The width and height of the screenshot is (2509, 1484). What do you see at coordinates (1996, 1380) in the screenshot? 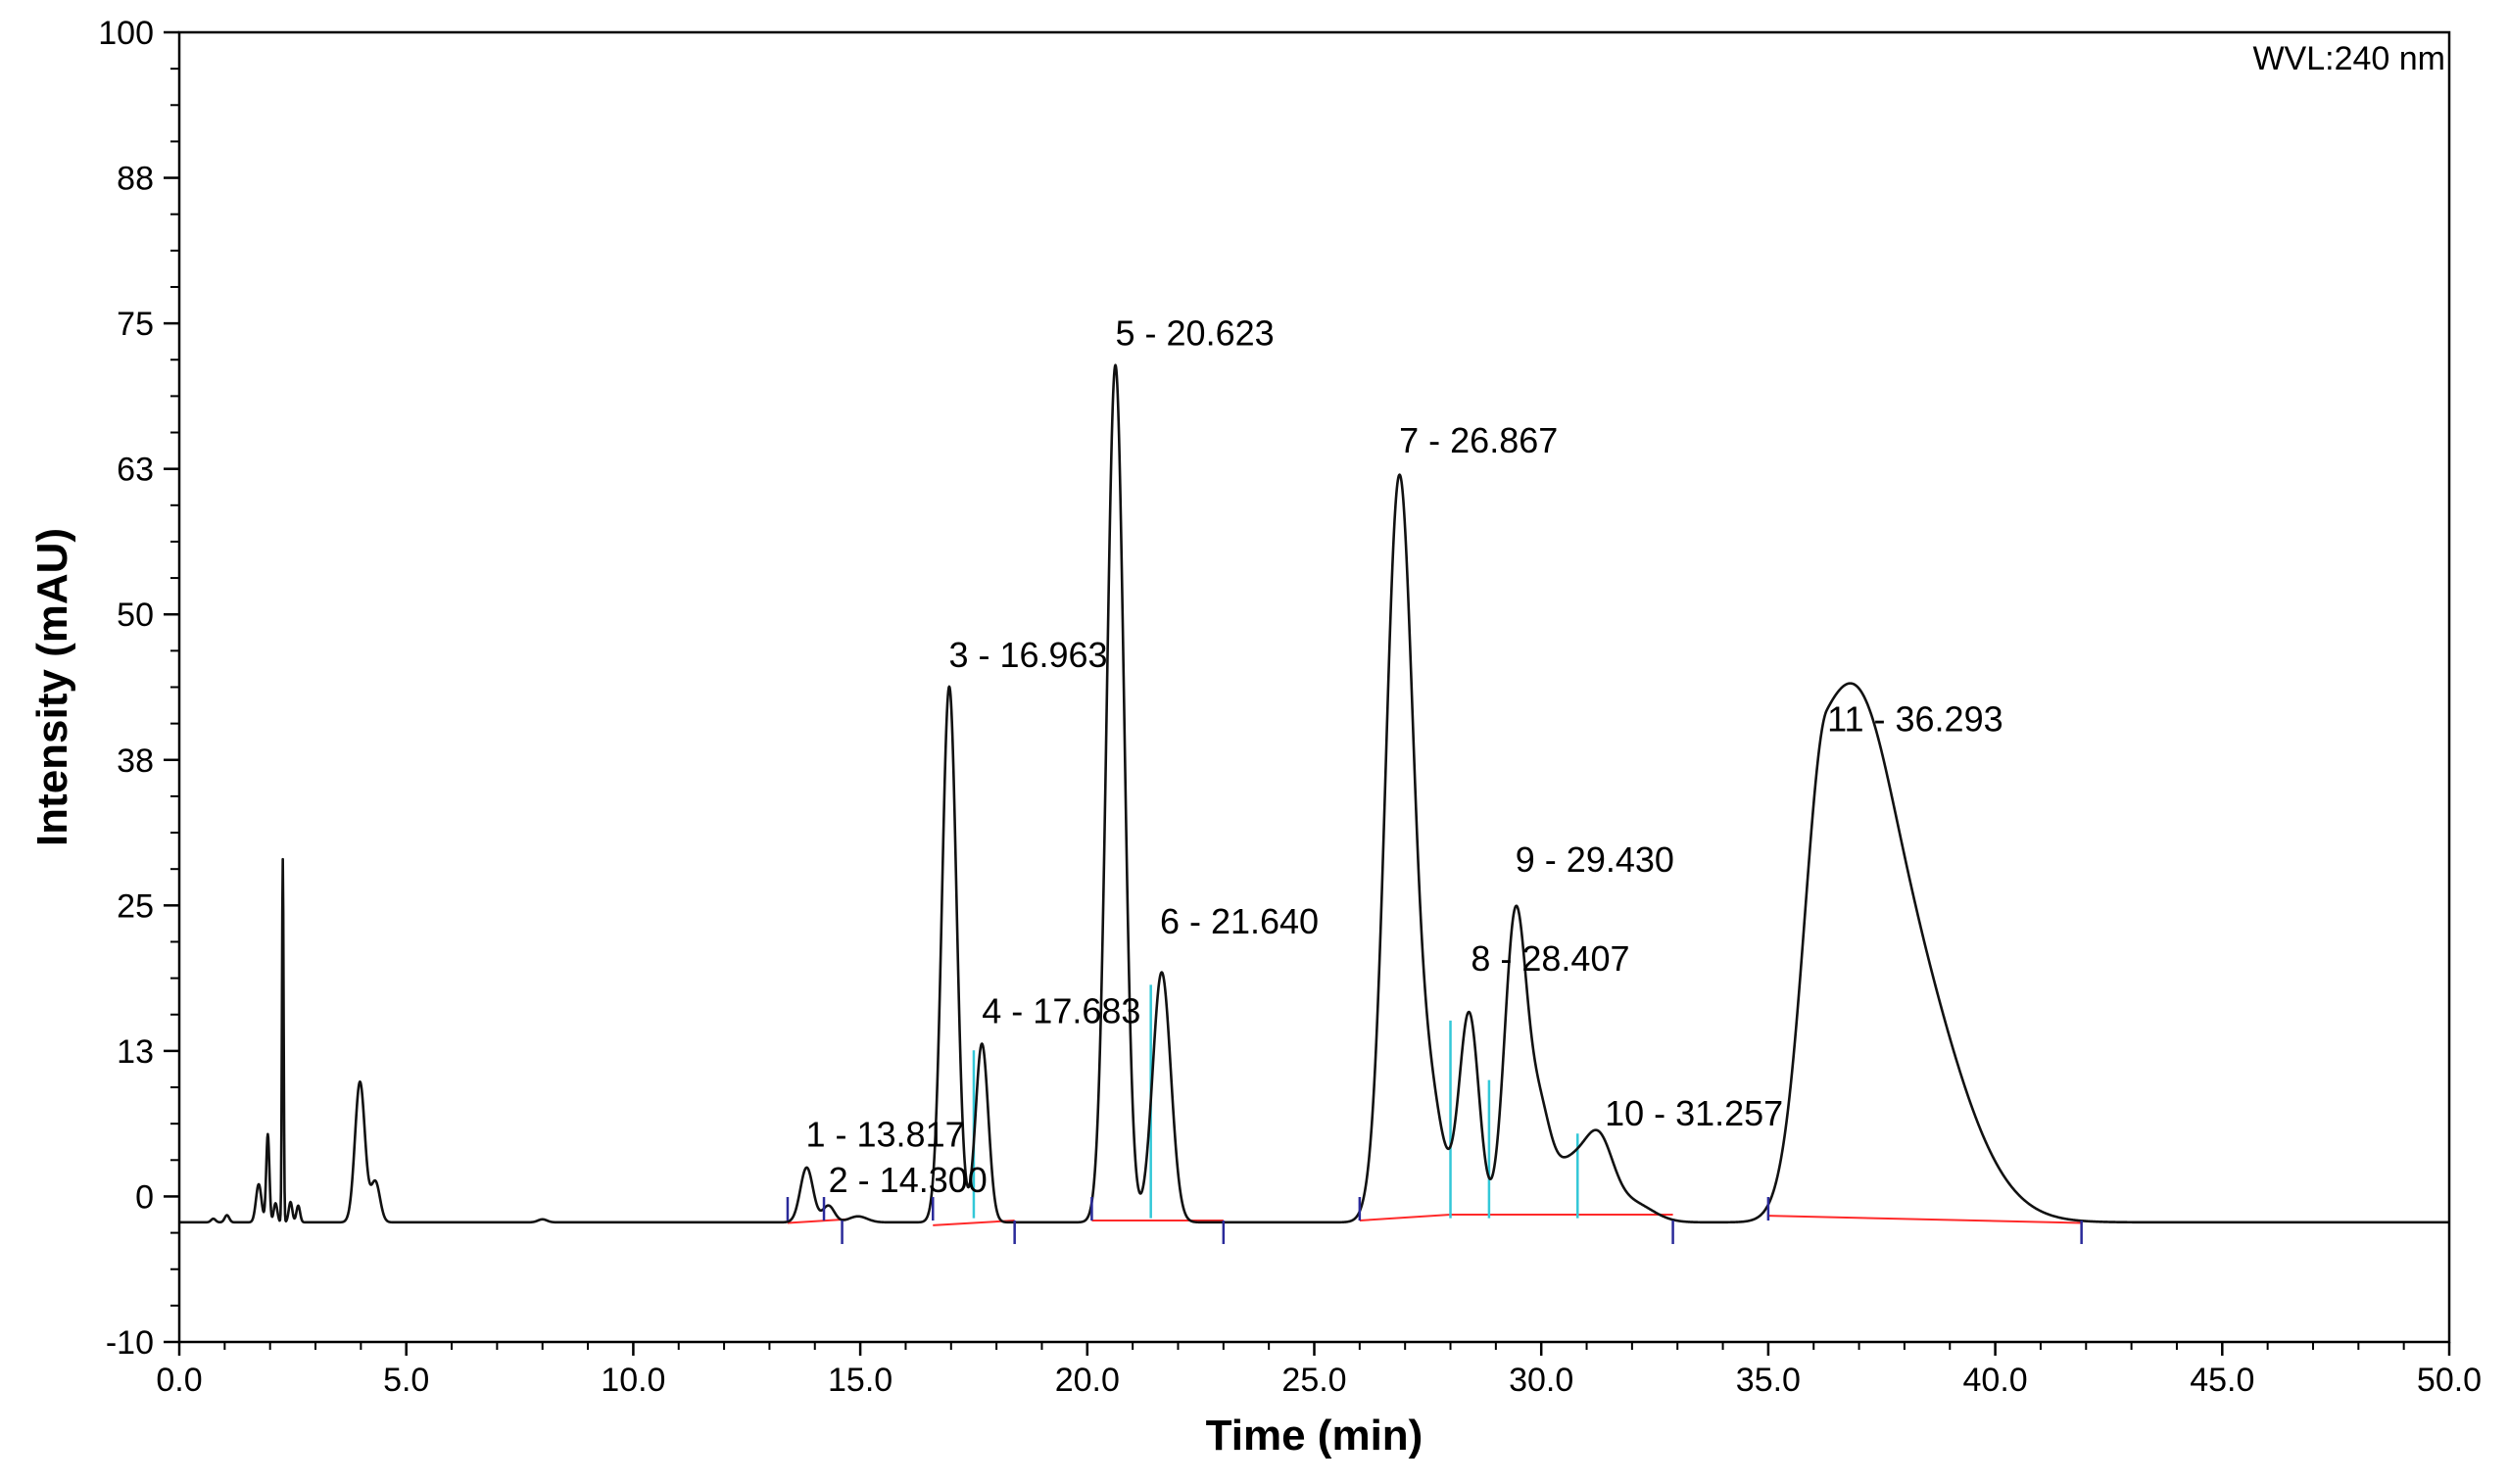
I see `x-tick-label: 40.0` at bounding box center [1996, 1380].